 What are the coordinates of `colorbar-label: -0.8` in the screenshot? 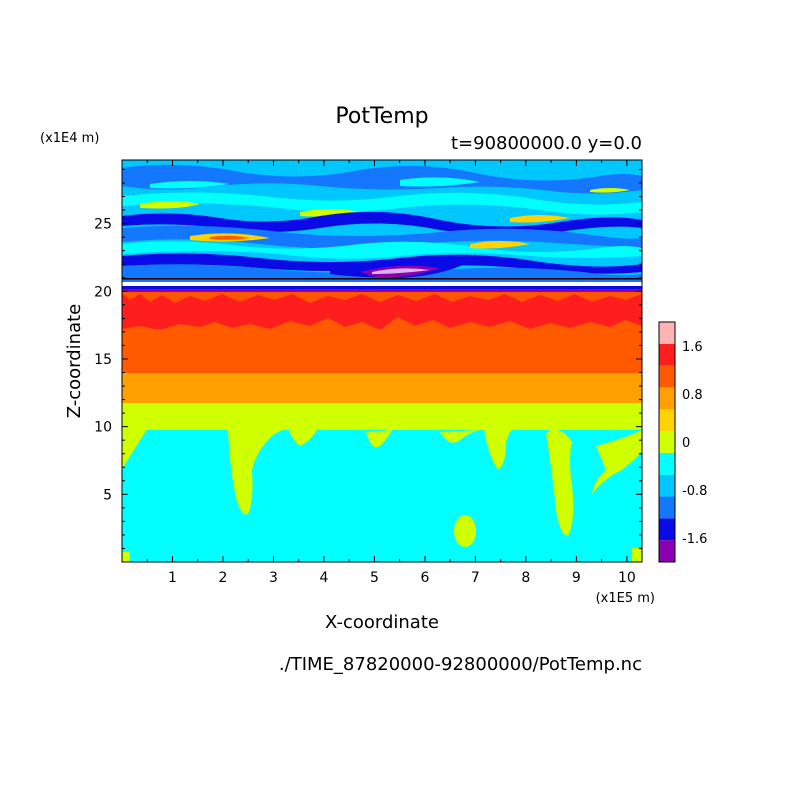 It's located at (694, 491).